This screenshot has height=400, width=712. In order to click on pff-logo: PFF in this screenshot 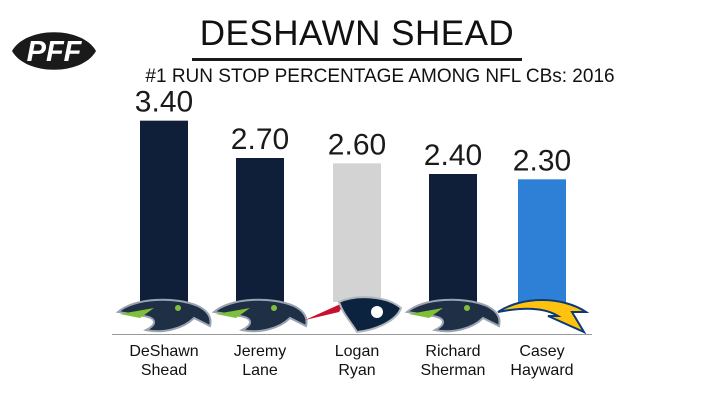, I will do `click(54, 51)`.